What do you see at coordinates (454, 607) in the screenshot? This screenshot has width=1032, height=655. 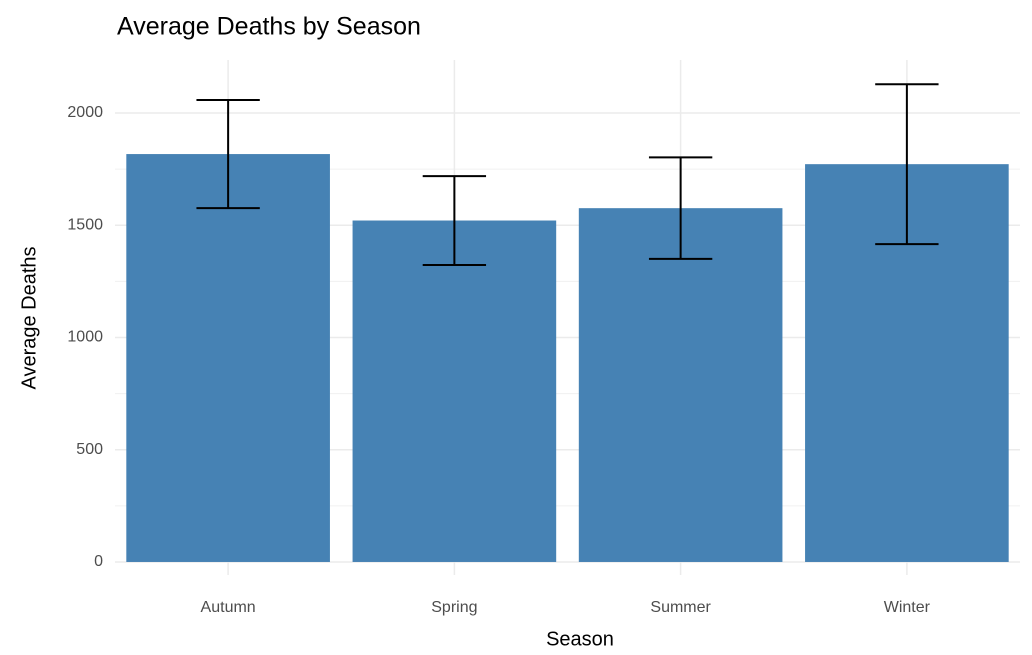 I see `x-tick-label: Spring` at bounding box center [454, 607].